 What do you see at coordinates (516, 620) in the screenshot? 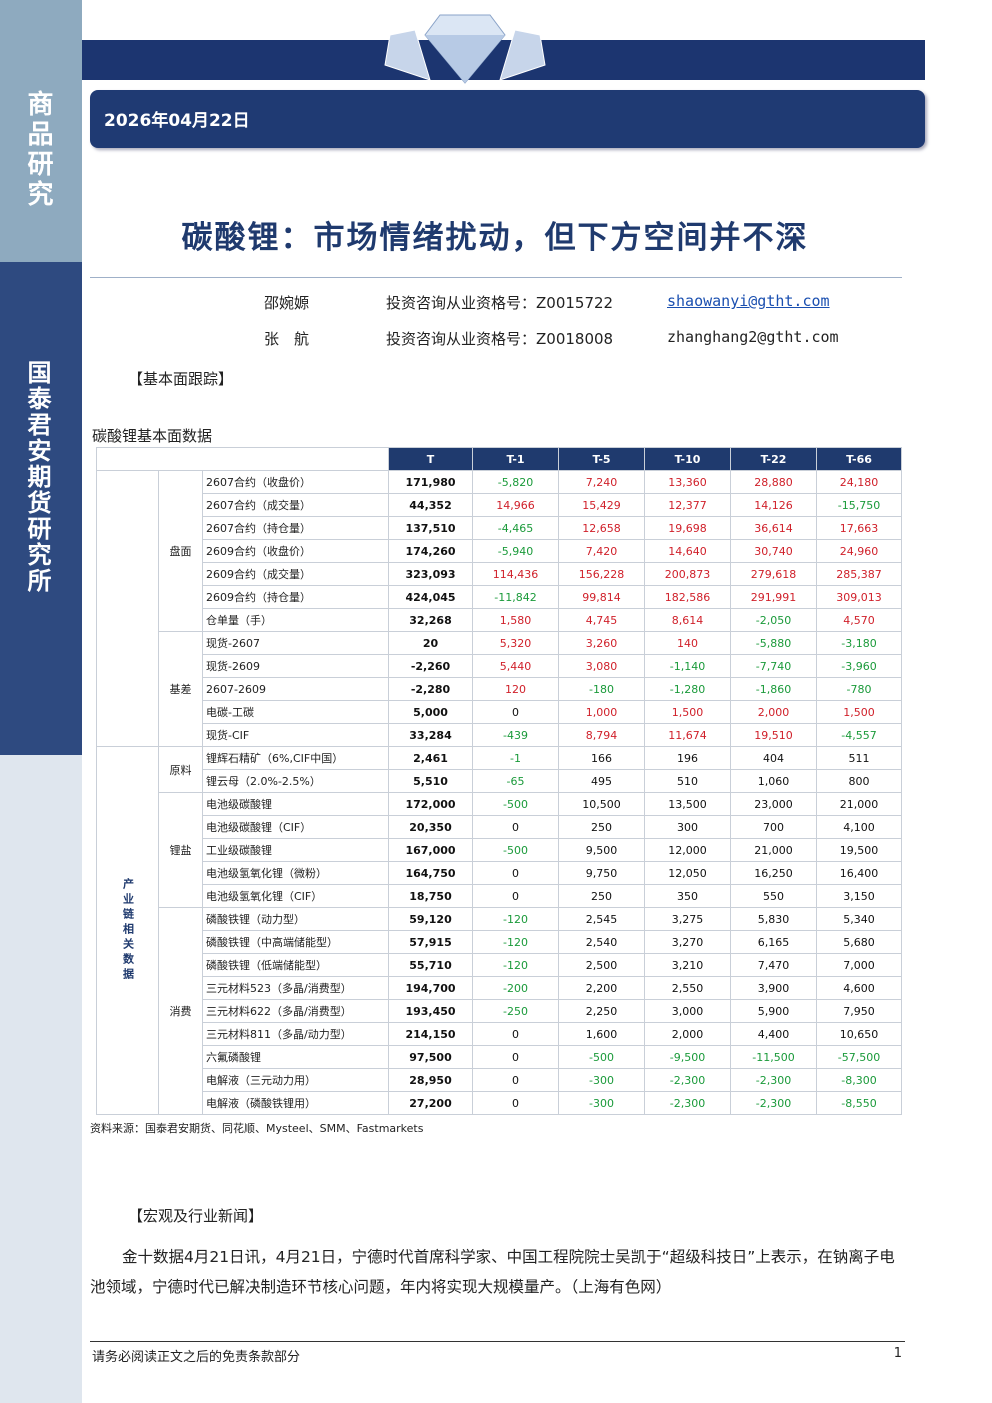
I see `cell-value: 1,580` at bounding box center [516, 620].